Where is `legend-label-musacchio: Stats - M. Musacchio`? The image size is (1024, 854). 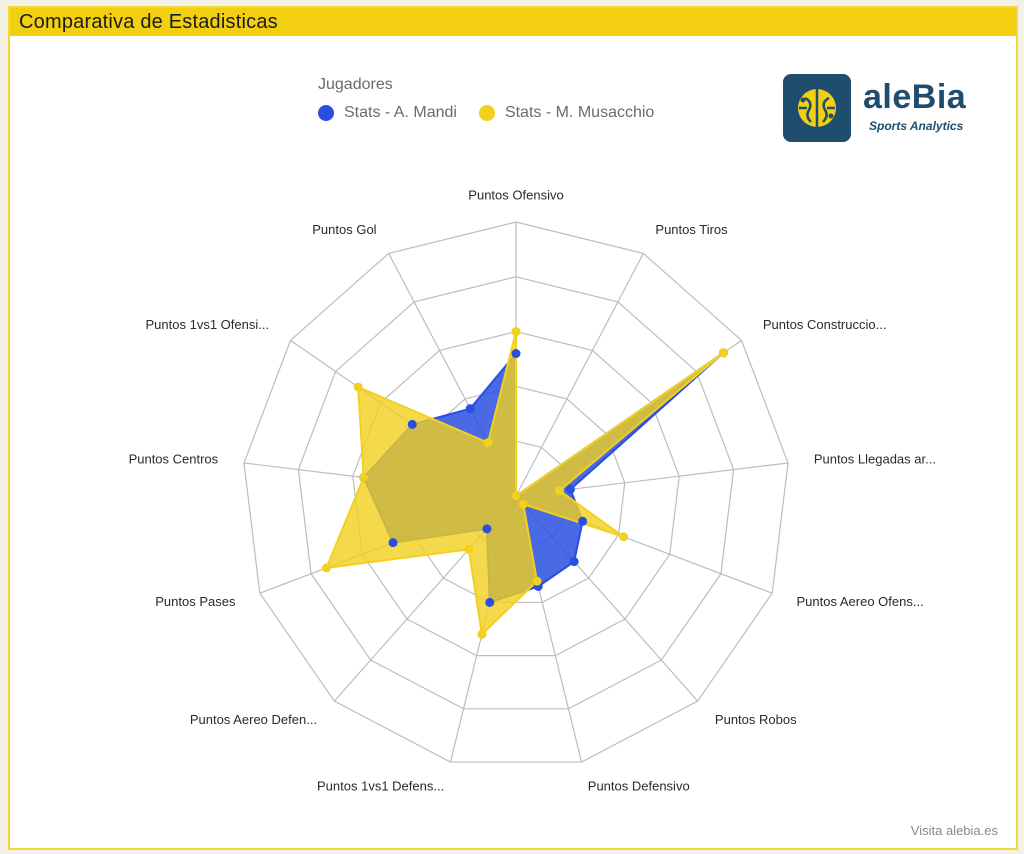 legend-label-musacchio: Stats - M. Musacchio is located at coordinates (579, 112).